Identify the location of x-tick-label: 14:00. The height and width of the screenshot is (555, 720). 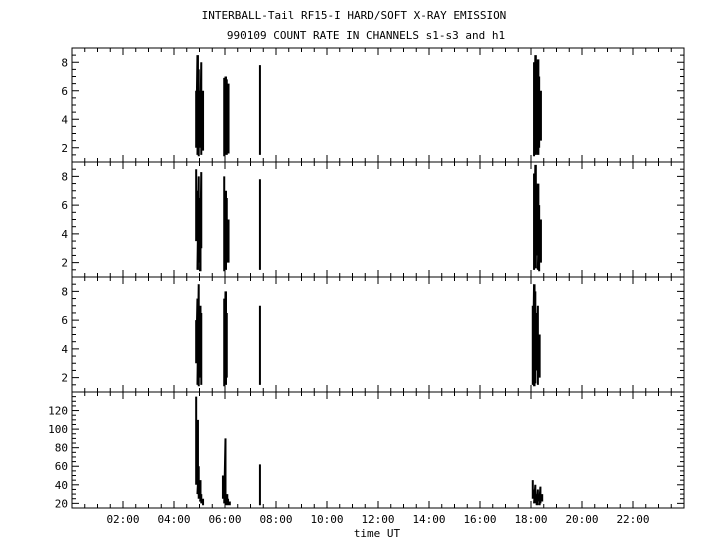
(428, 519).